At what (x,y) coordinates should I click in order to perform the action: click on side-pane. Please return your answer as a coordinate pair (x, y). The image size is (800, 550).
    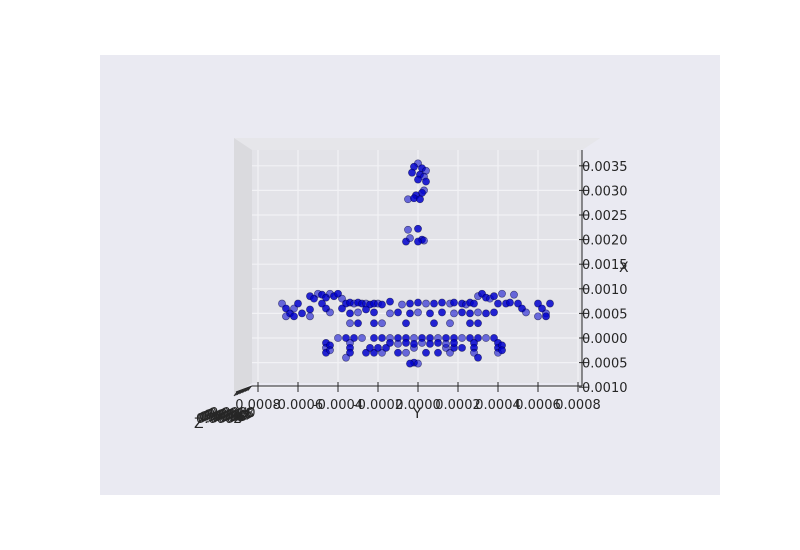
    Looking at the image, I should click on (243, 266).